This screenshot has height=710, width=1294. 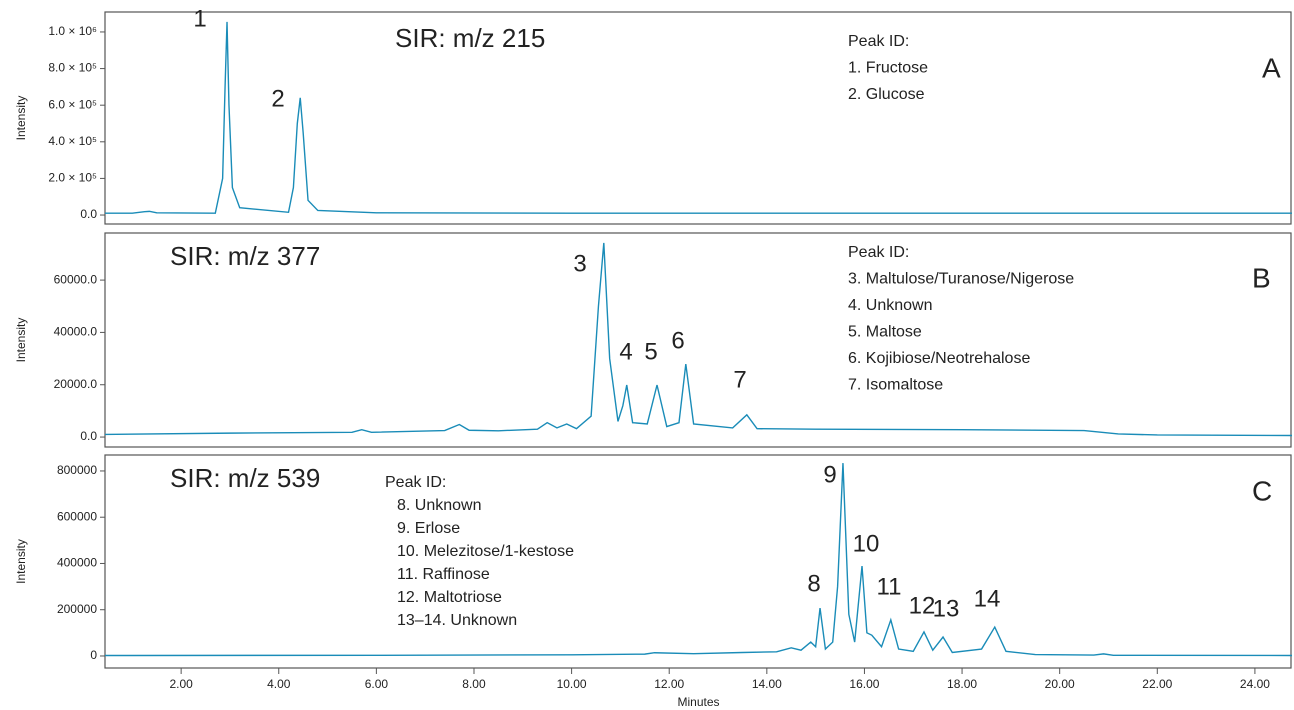 What do you see at coordinates (1060, 684) in the screenshot?
I see `x-tick-label: 20.00` at bounding box center [1060, 684].